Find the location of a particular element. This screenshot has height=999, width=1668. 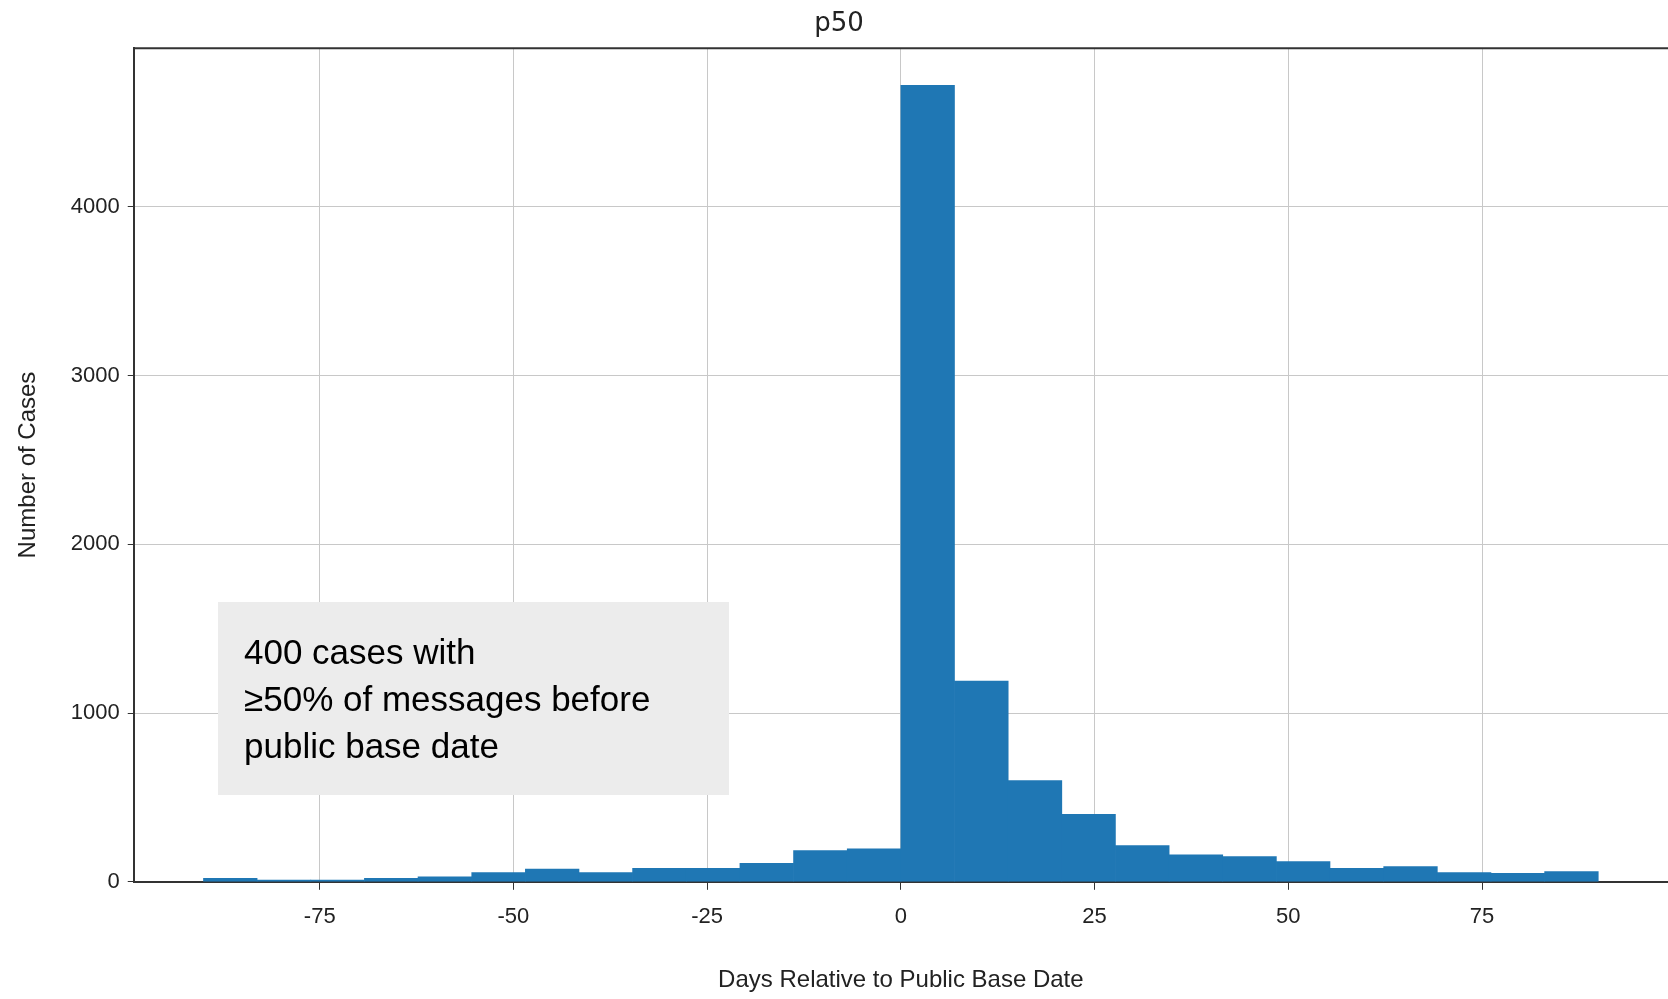

x-tick-label: 50 is located at coordinates (1288, 916).